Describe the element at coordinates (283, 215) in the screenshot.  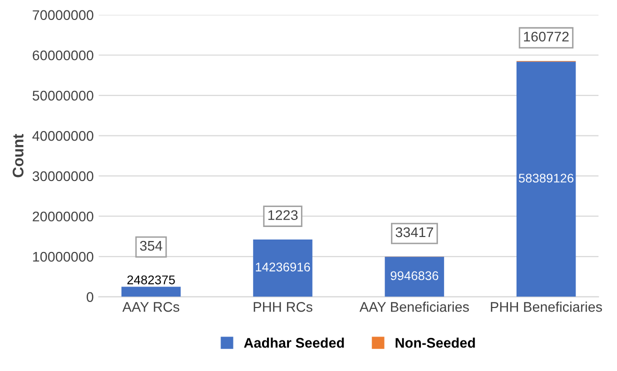
I see `data-label: 1223` at that location.